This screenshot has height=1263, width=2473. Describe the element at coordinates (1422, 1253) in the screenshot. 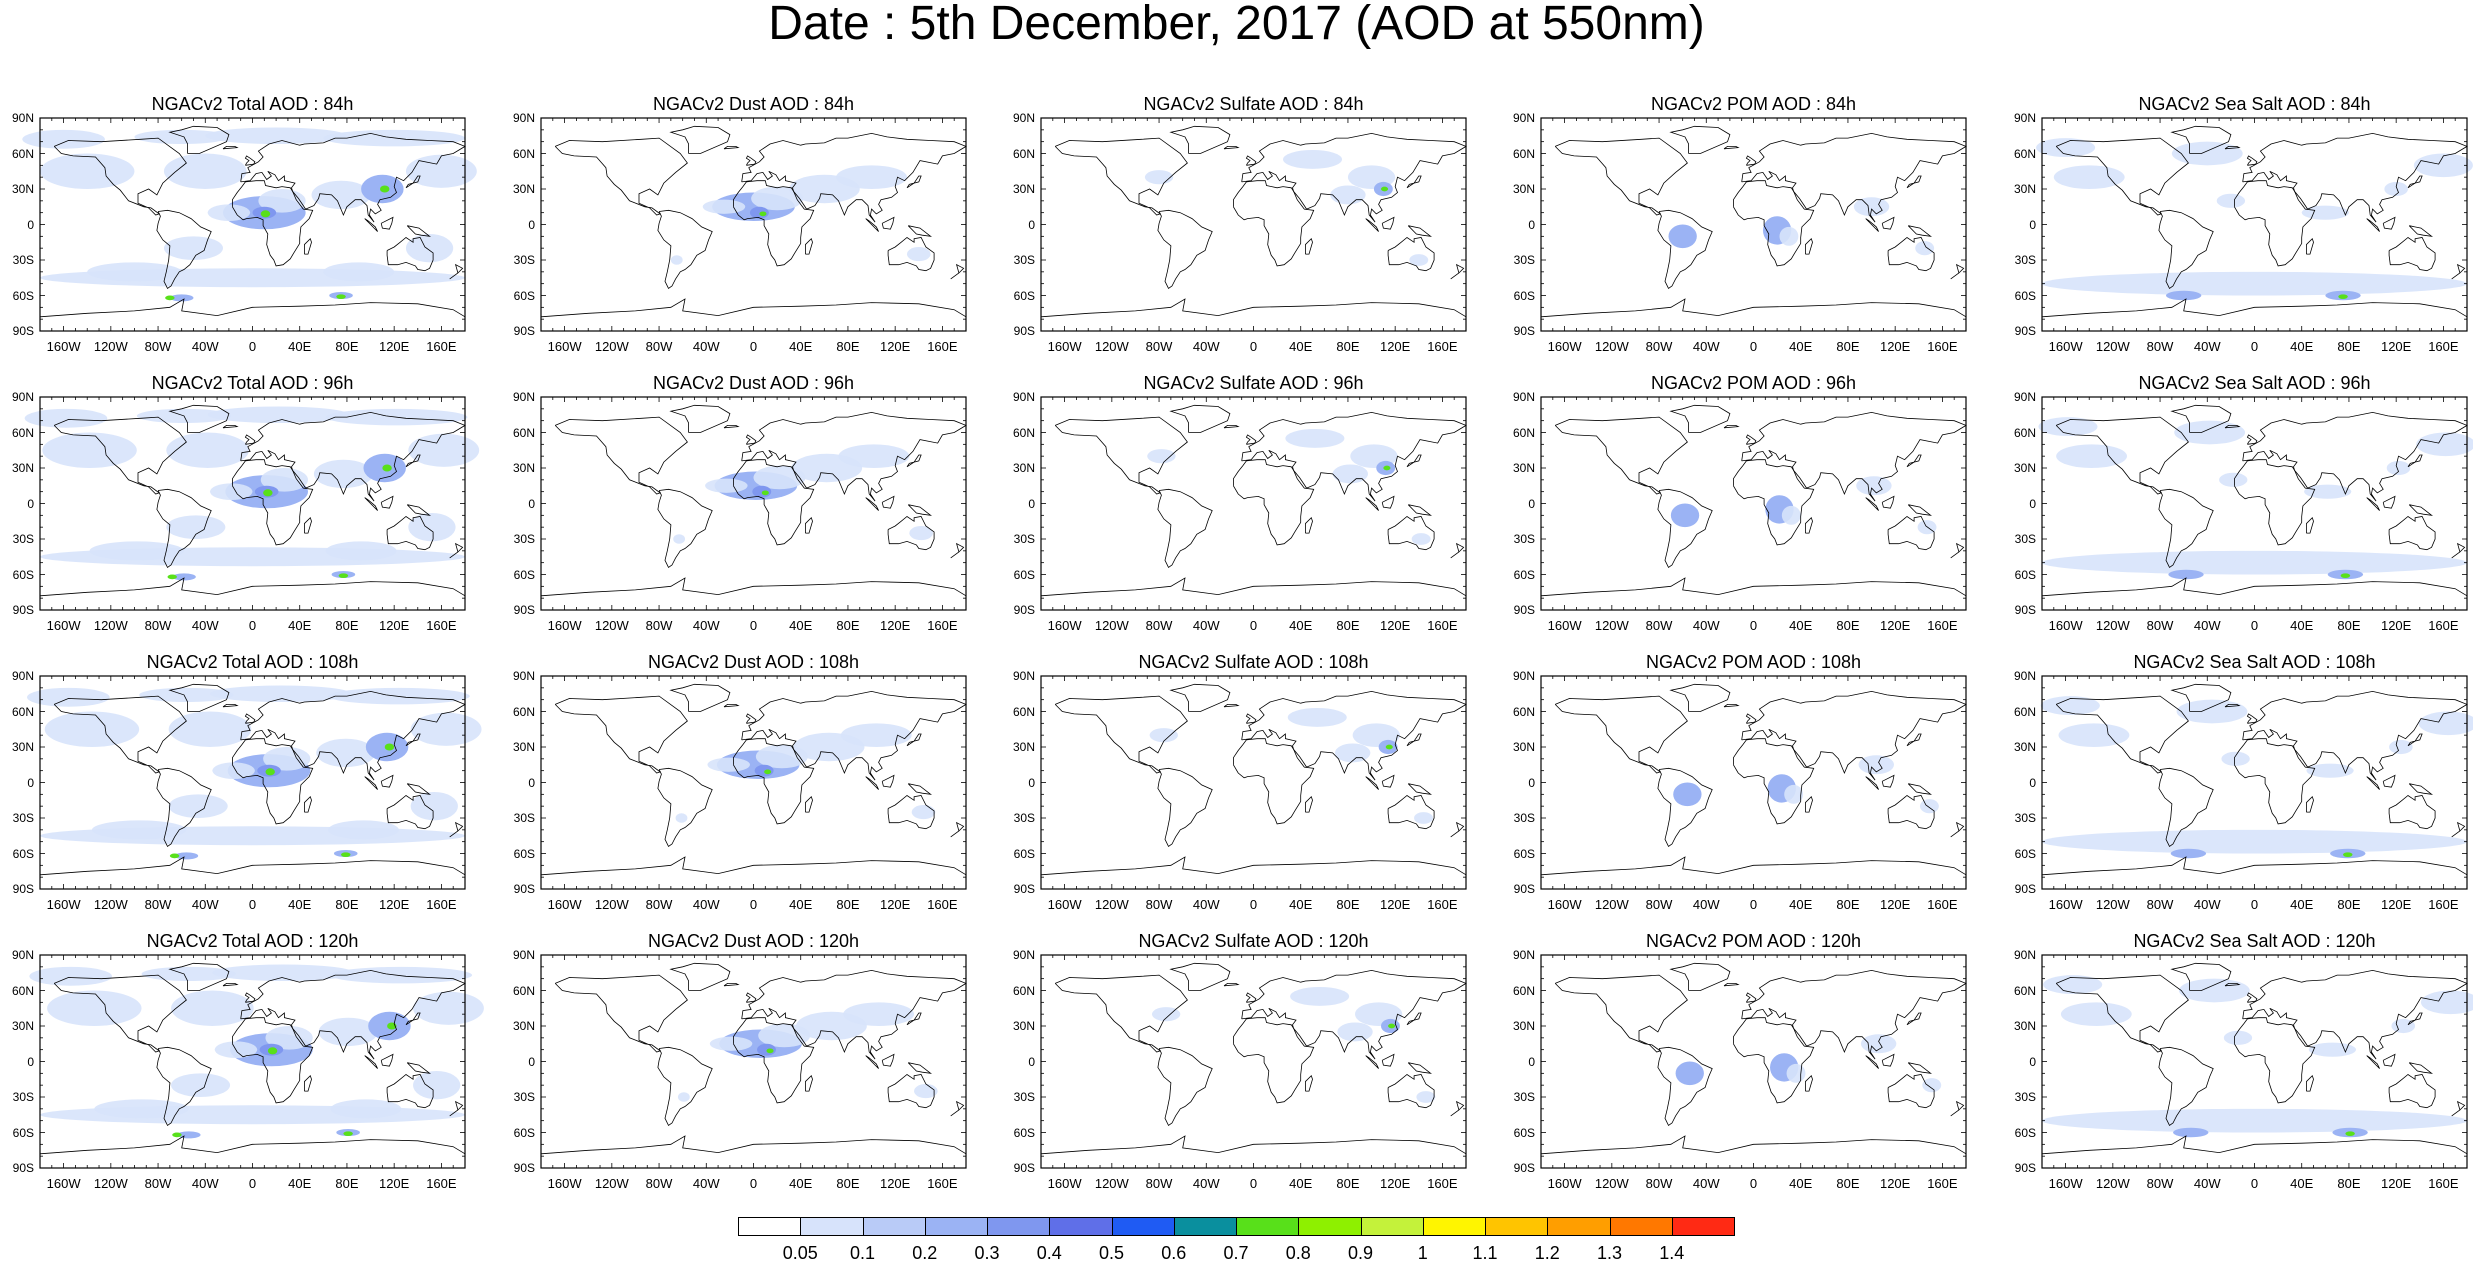

I see `colorbar-label: 1` at that location.